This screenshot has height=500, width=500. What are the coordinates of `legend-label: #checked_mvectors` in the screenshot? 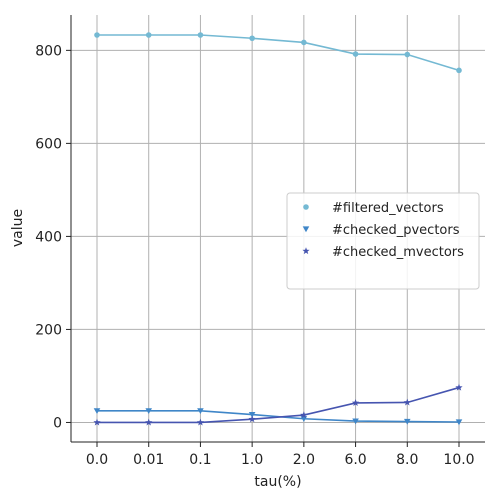 It's located at (398, 252).